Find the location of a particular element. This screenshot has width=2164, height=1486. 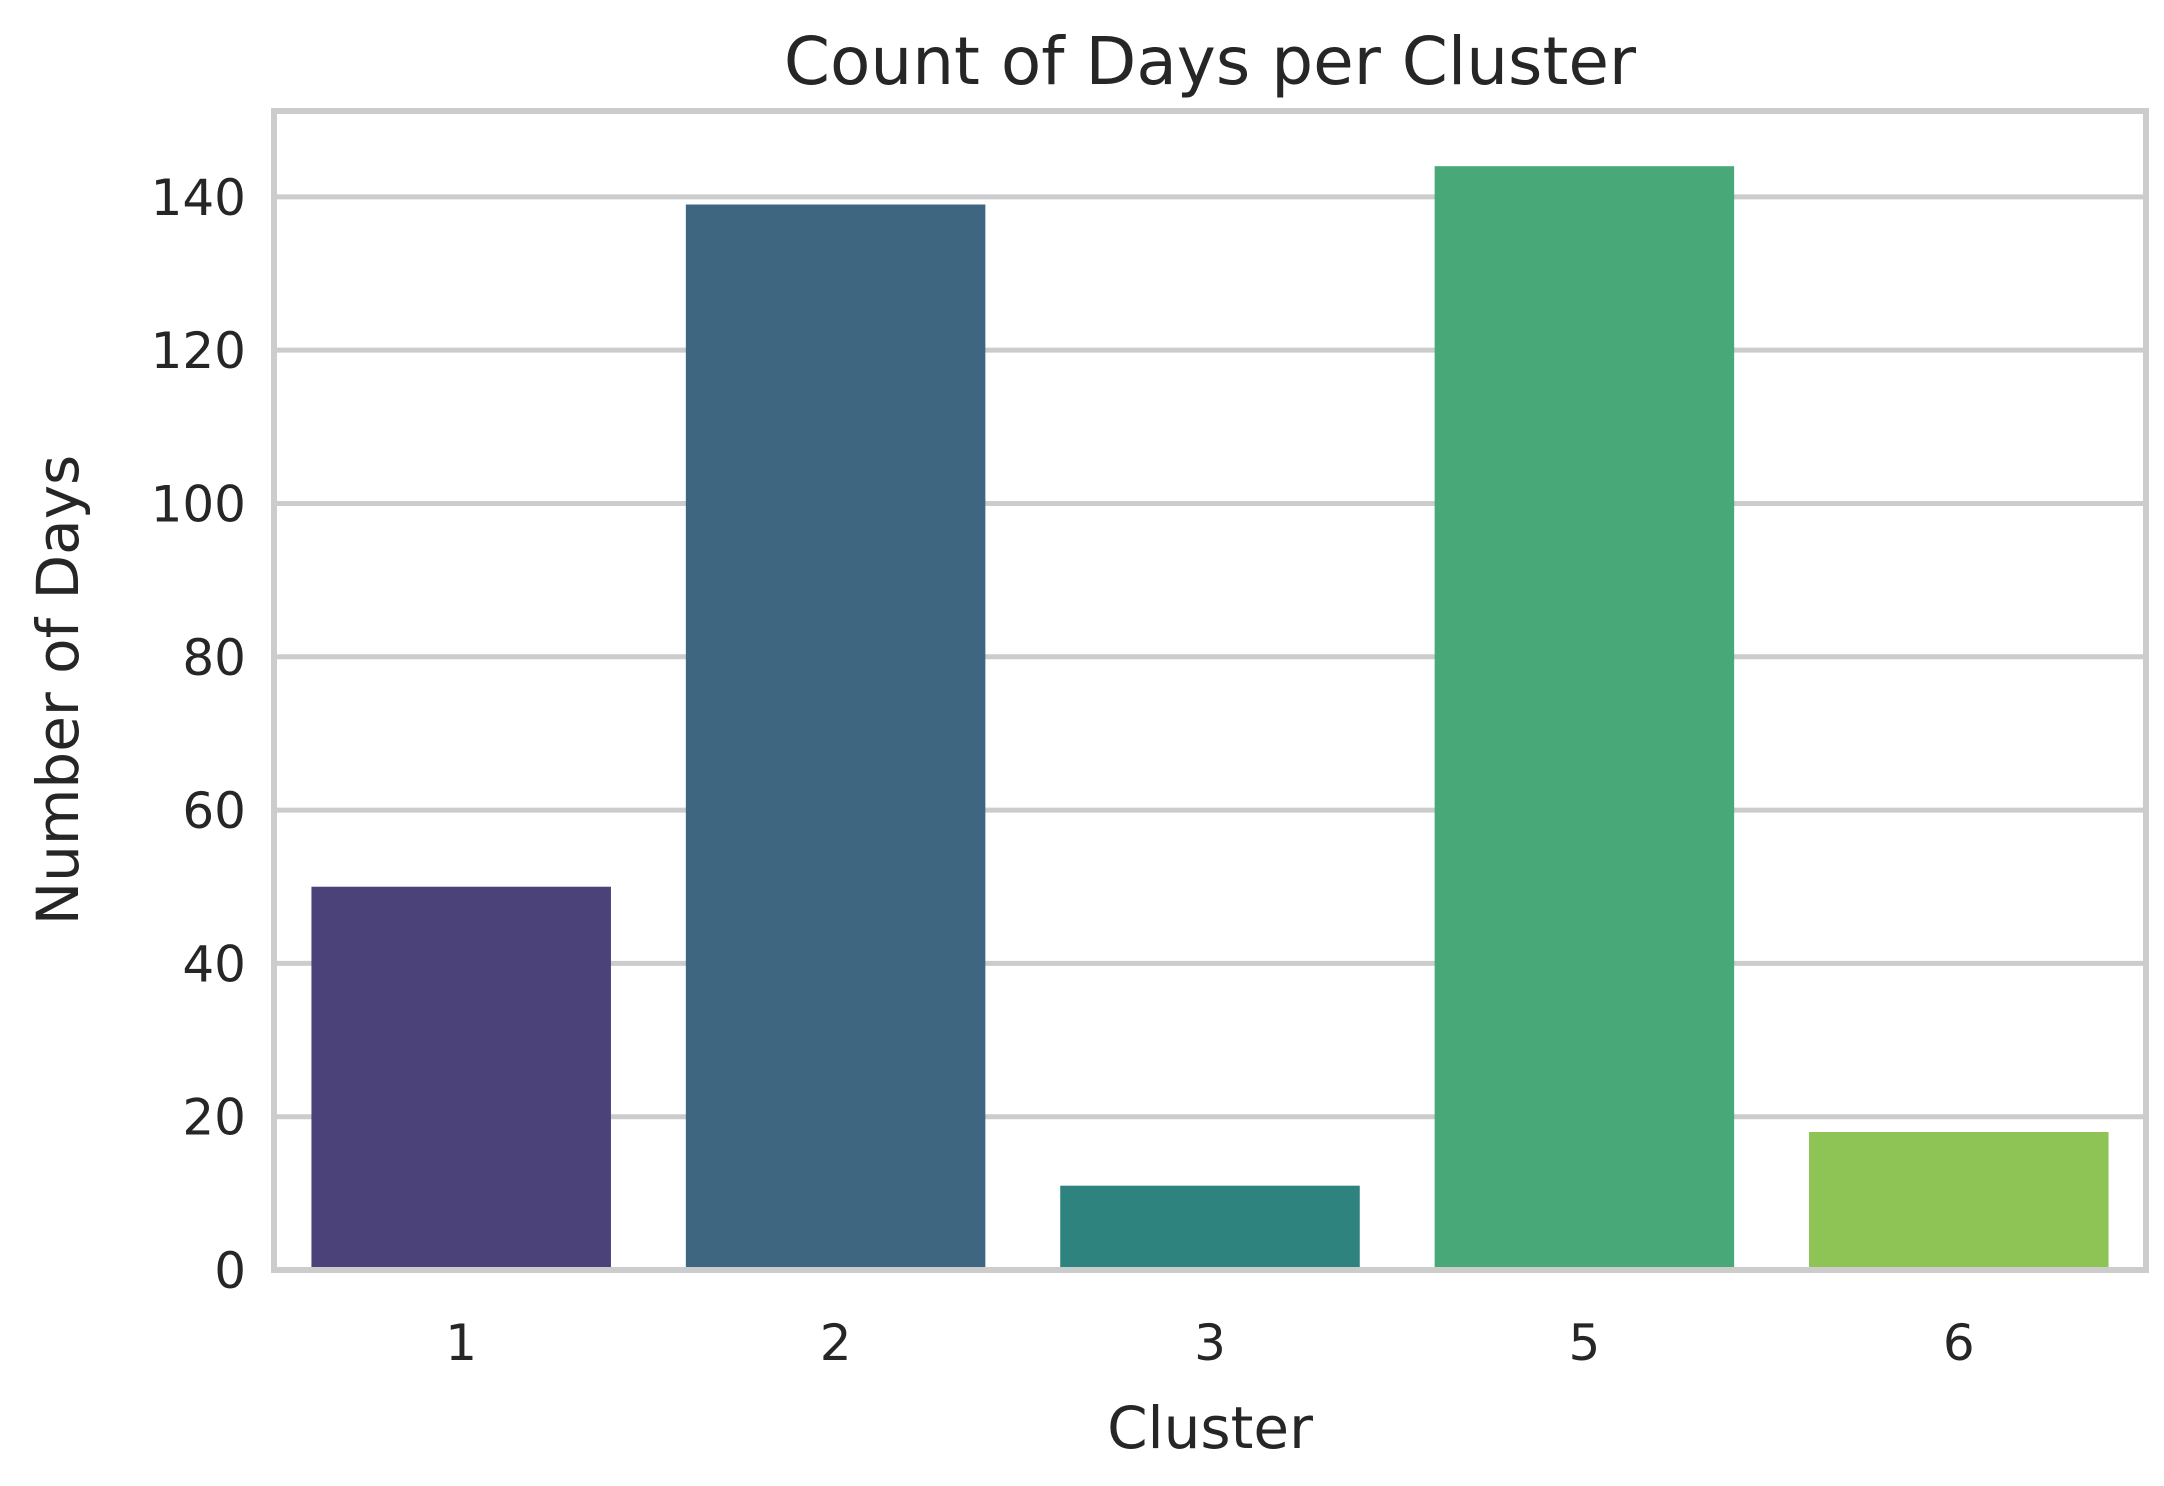

x-tick-label: 3 is located at coordinates (1210, 1343).